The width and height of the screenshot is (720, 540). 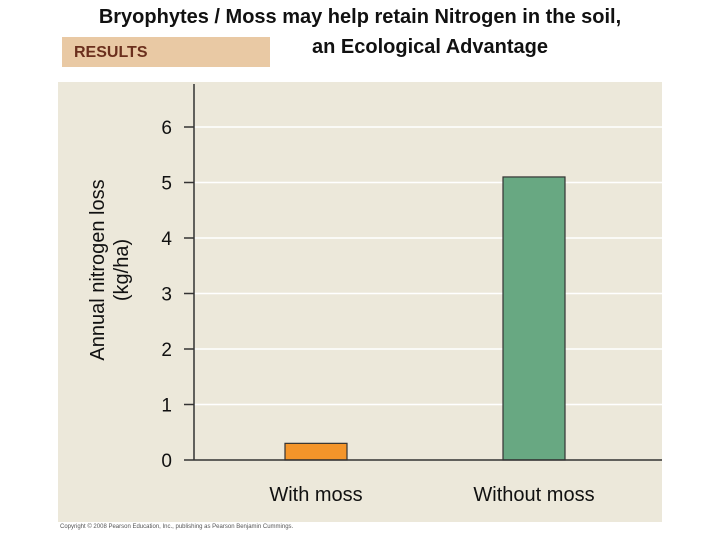 What do you see at coordinates (166, 128) in the screenshot?
I see `y-tick-label: 6` at bounding box center [166, 128].